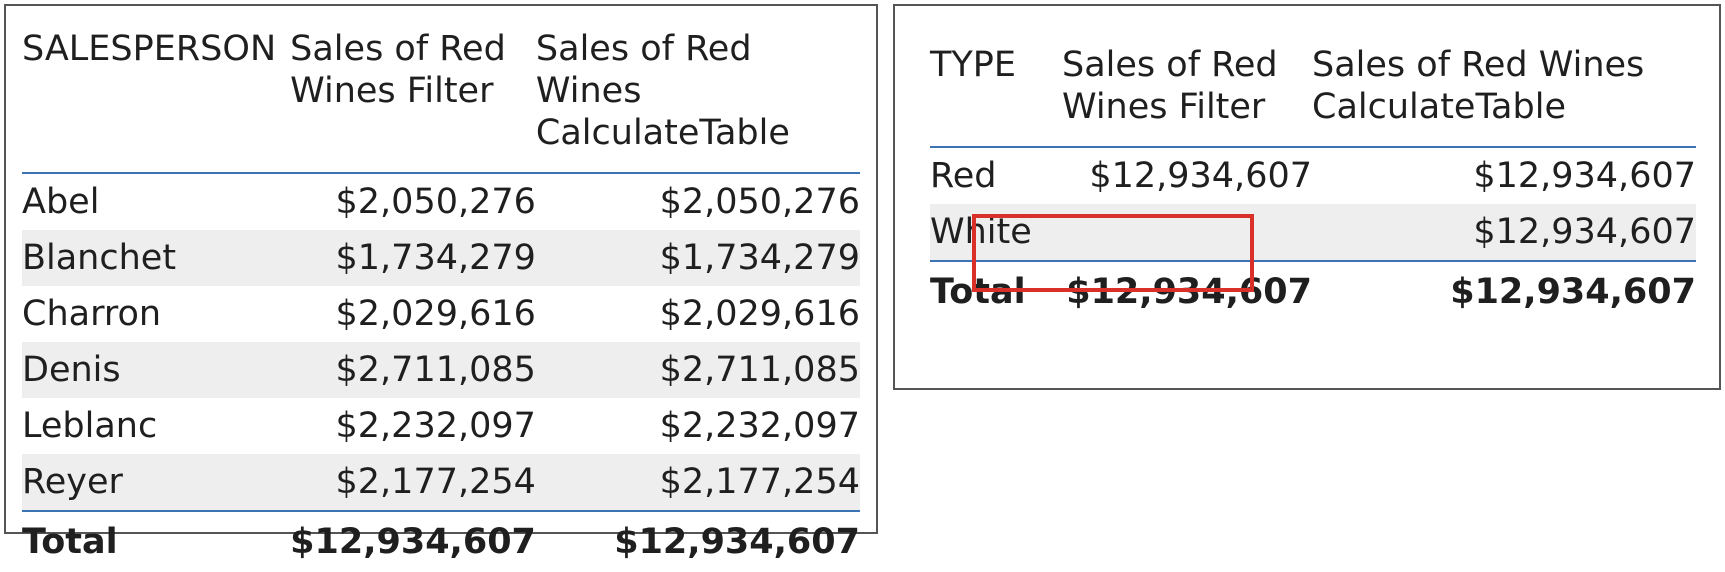 The height and width of the screenshot is (572, 1725). Describe the element at coordinates (435, 202) in the screenshot. I see `cell-filter: $2,050,276` at that location.